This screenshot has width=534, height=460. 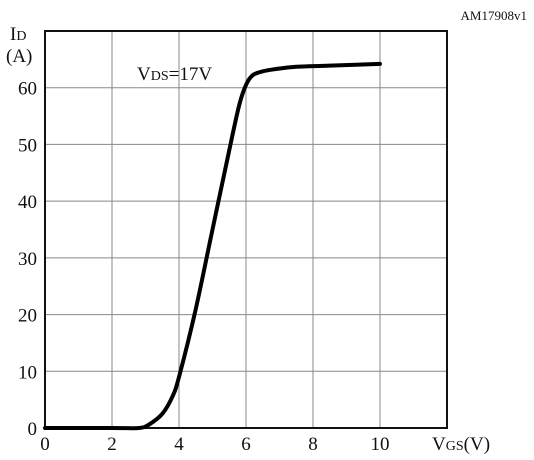 What do you see at coordinates (191, 74) in the screenshot?
I see `vds-annotation-value: =17V` at bounding box center [191, 74].